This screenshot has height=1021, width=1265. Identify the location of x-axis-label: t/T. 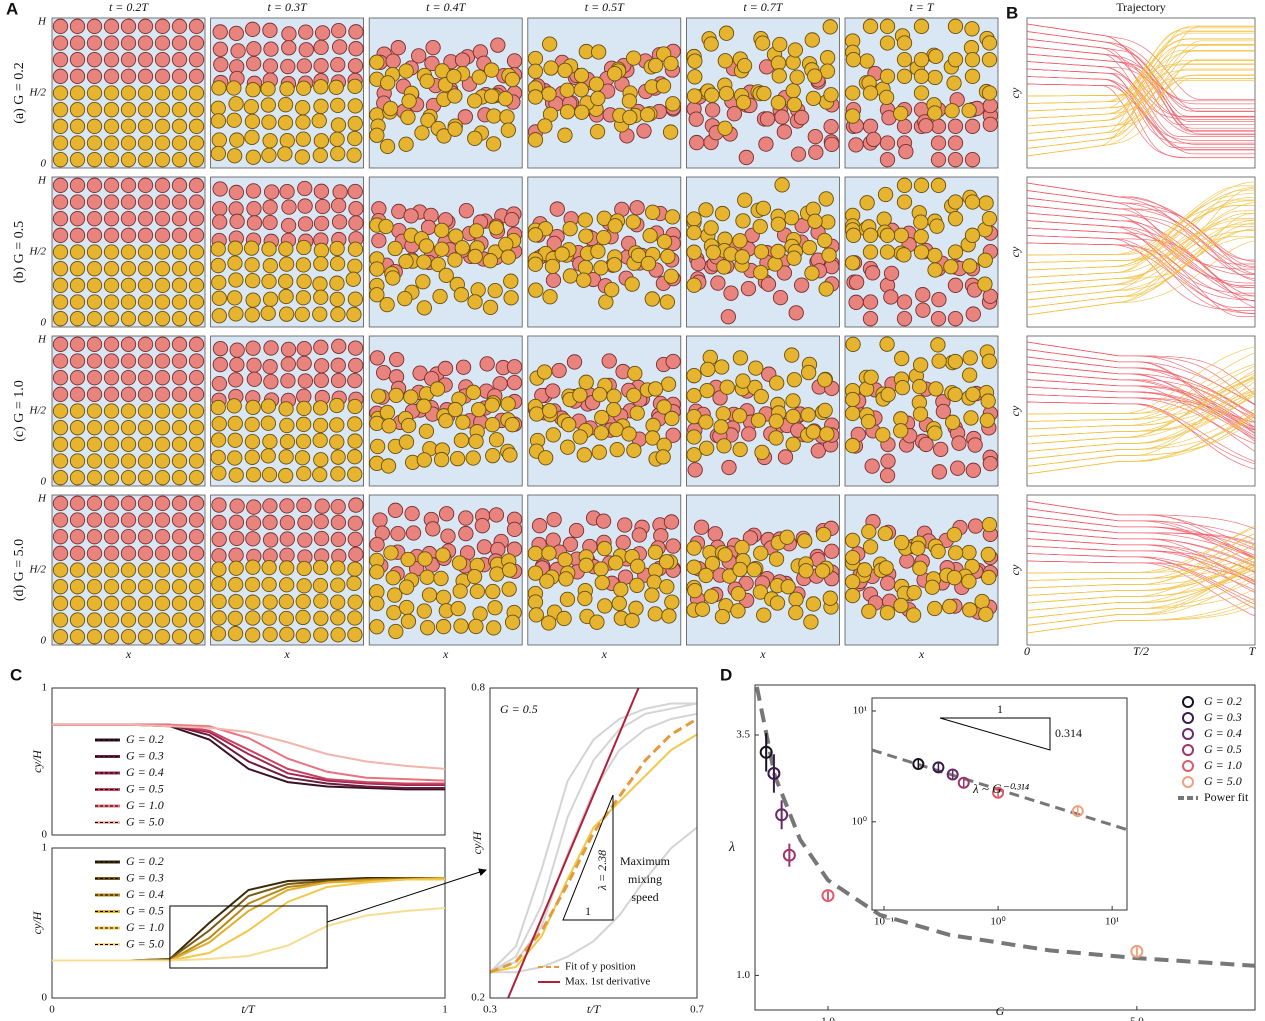
(594, 1009).